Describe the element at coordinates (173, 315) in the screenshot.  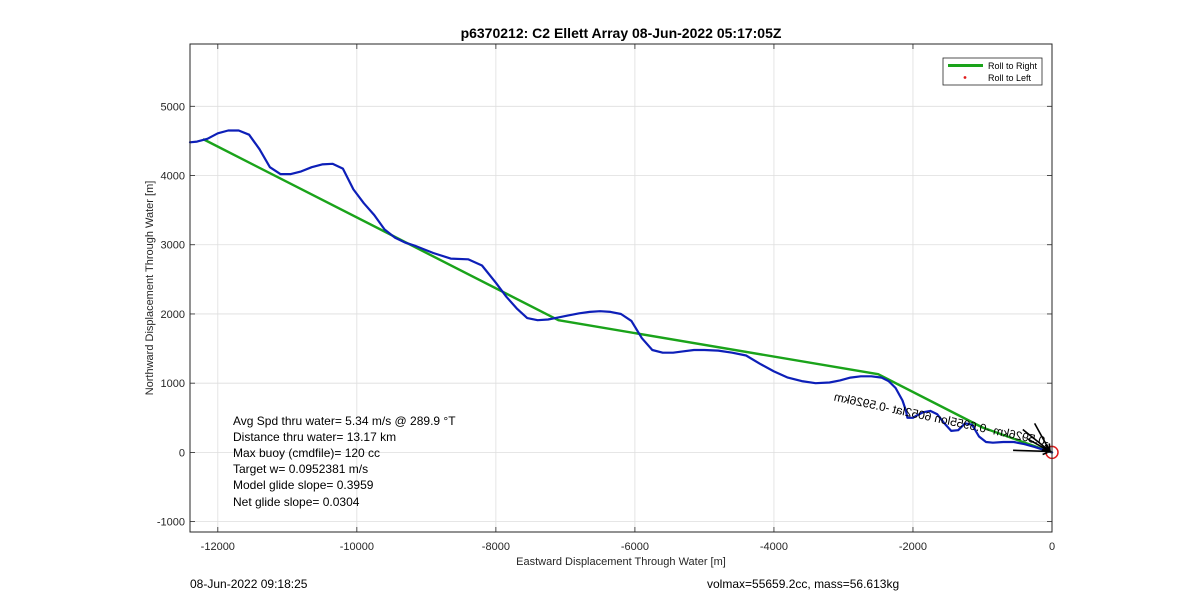
I see `y-tick-label-3: 2000` at that location.